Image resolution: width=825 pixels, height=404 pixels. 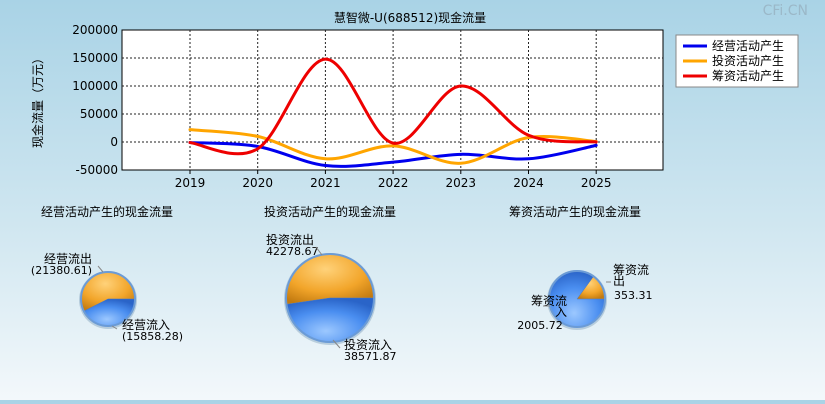 What do you see at coordinates (95, 58) in the screenshot?
I see `y-tick-label: 150000` at bounding box center [95, 58].